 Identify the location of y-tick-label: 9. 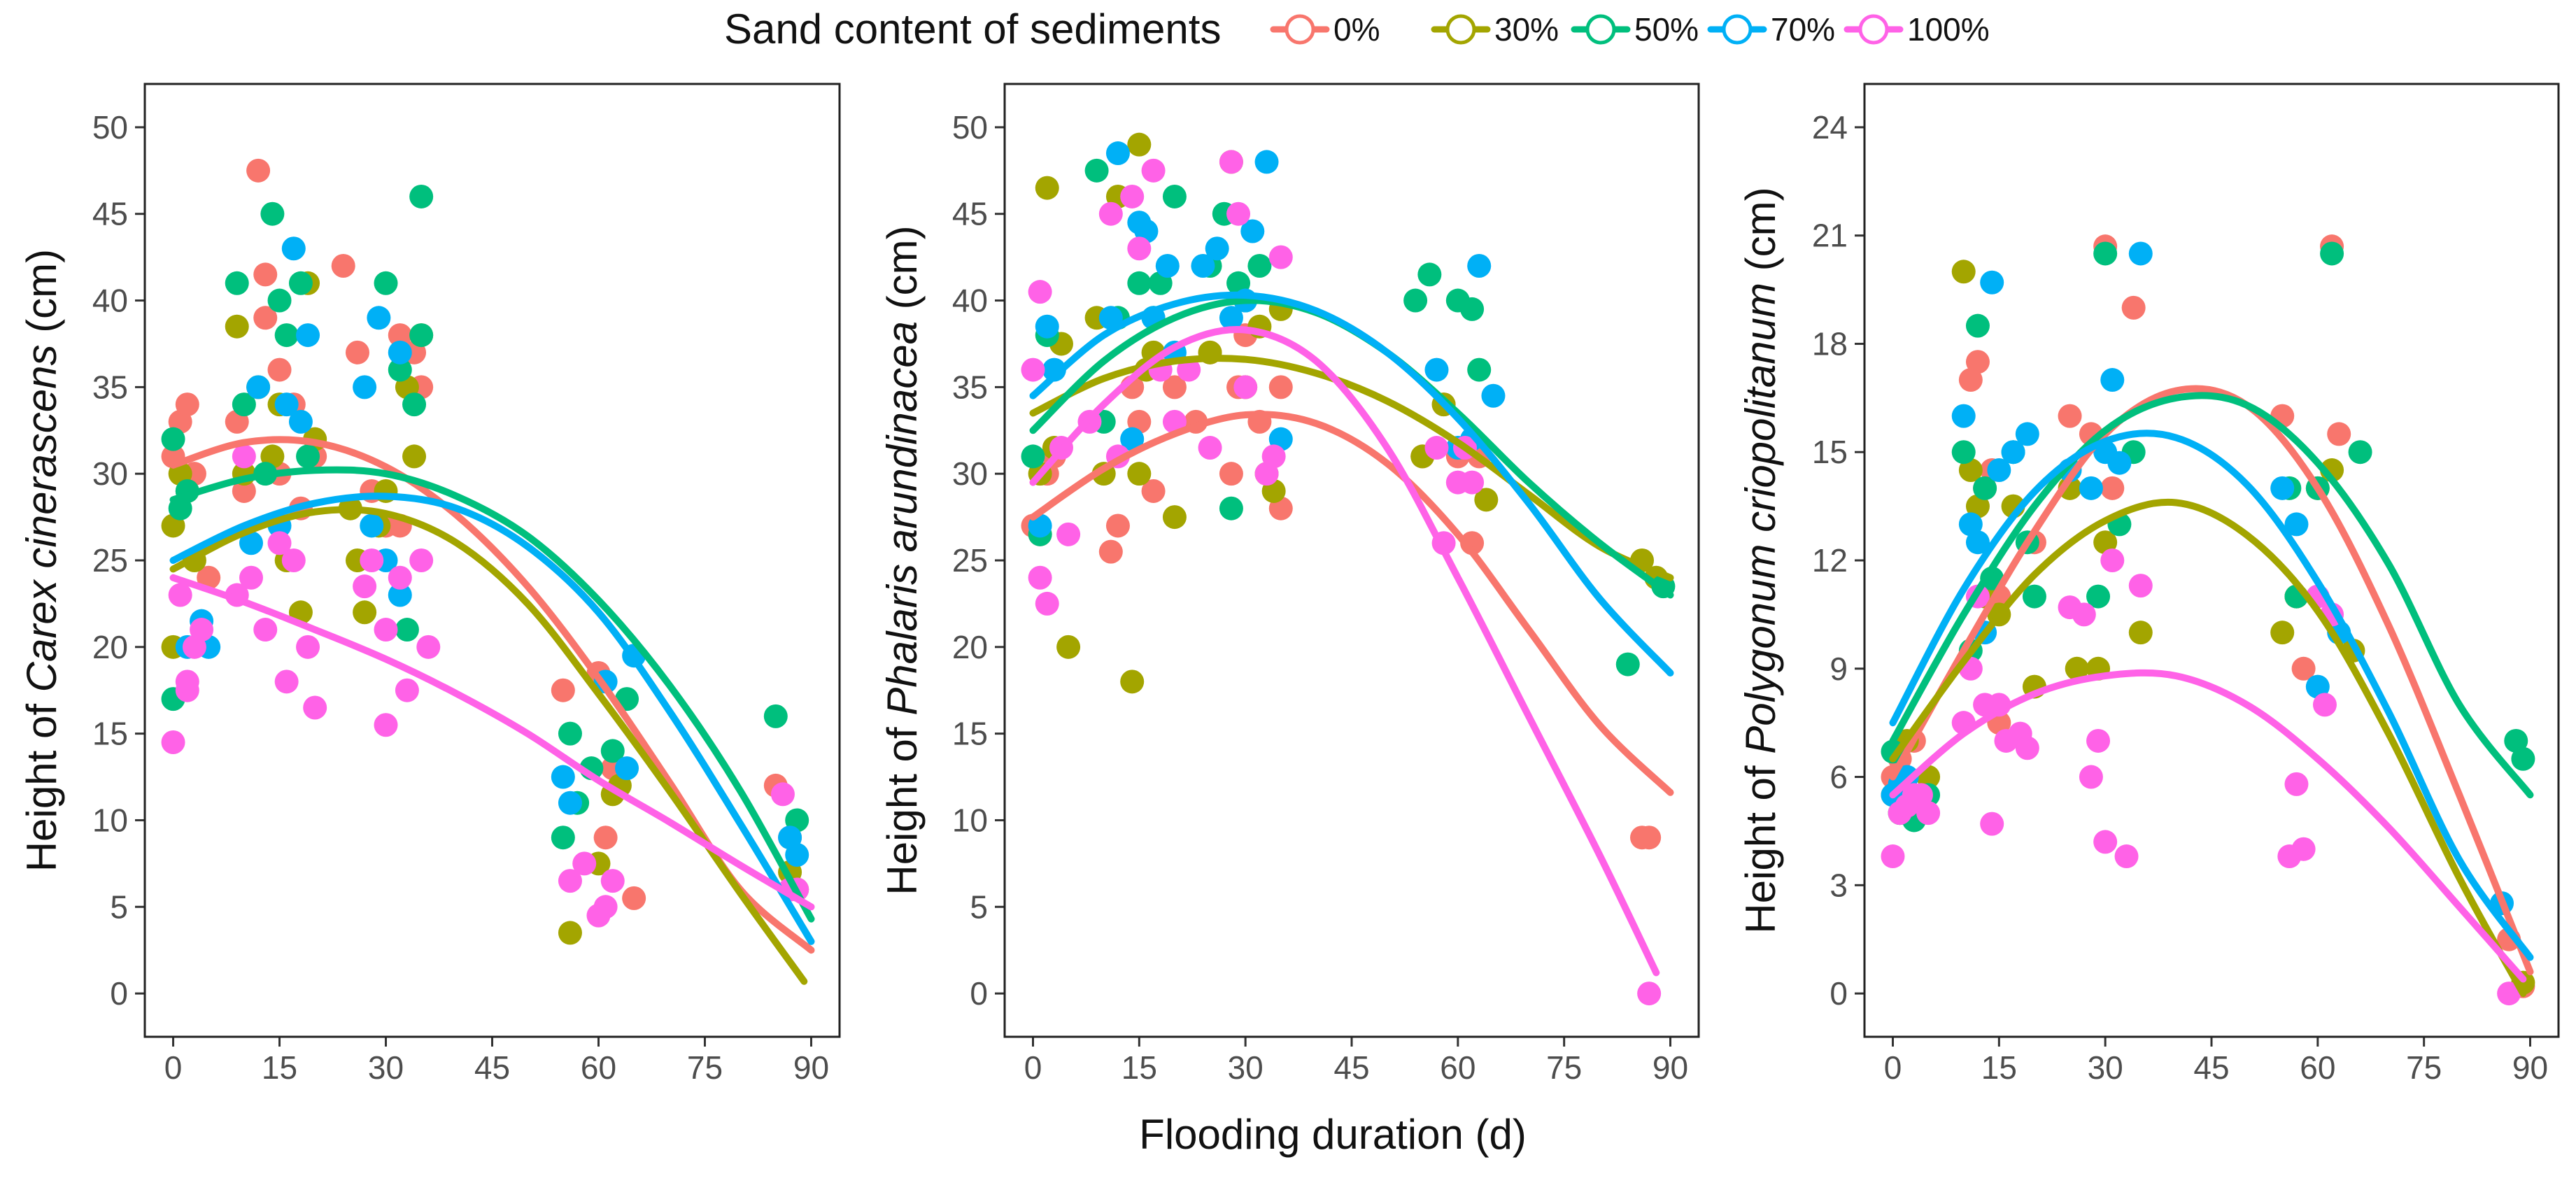
(1839, 669).